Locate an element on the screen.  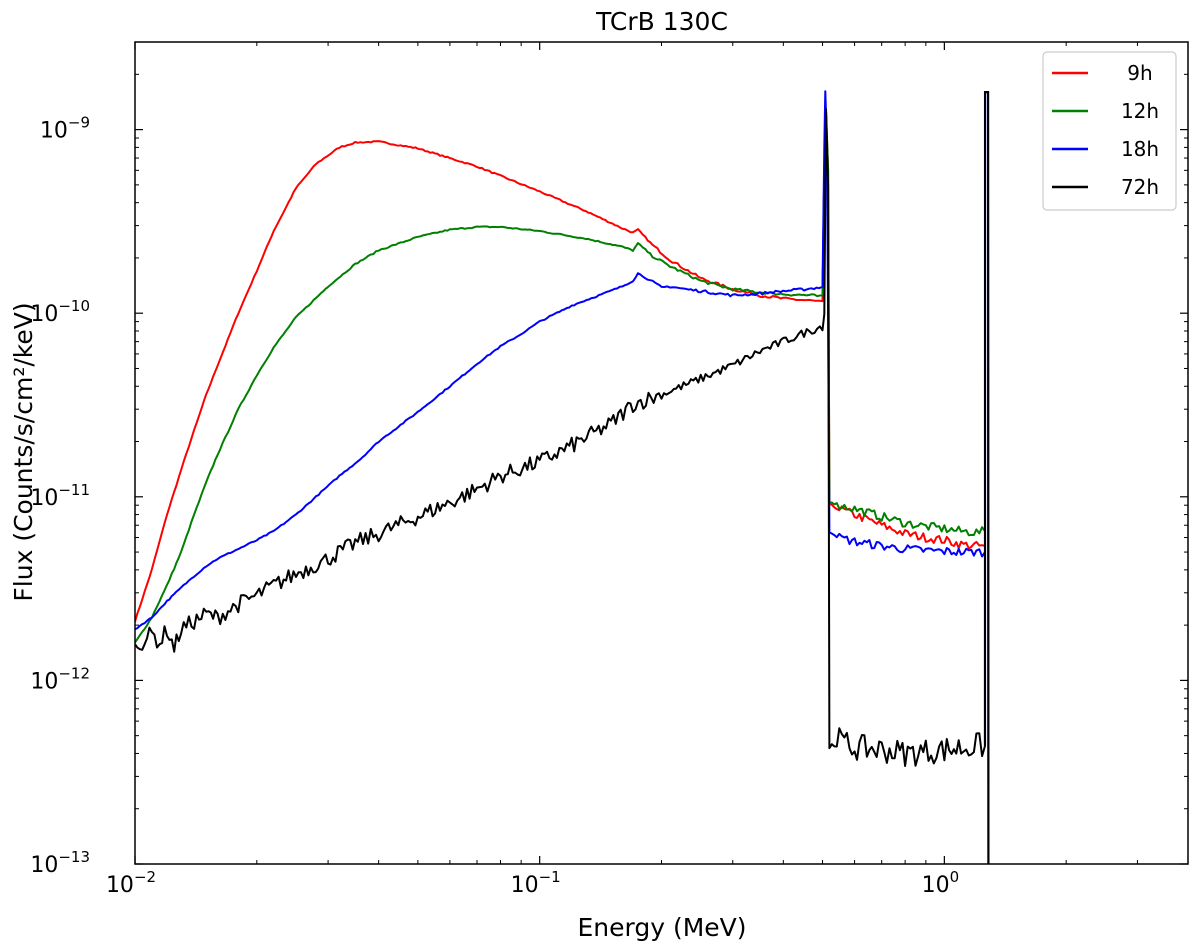
legend: 9h 12h 18h 72h is located at coordinates (1109, 131).